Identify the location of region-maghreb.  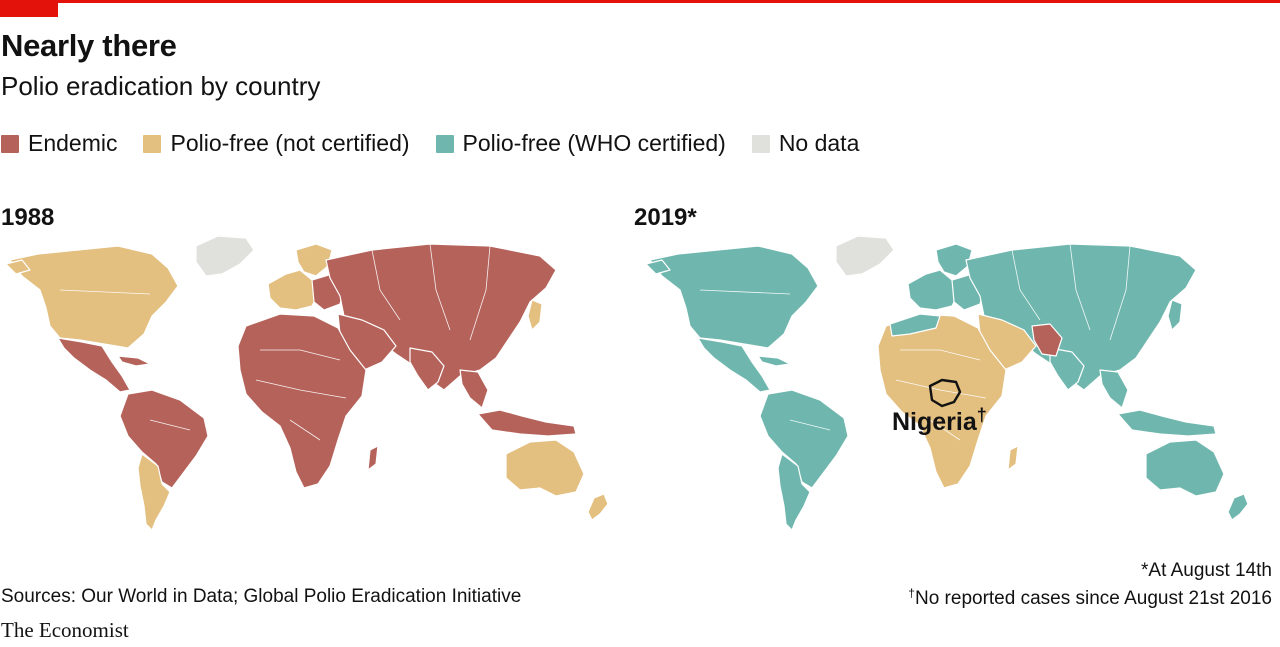
(915, 325).